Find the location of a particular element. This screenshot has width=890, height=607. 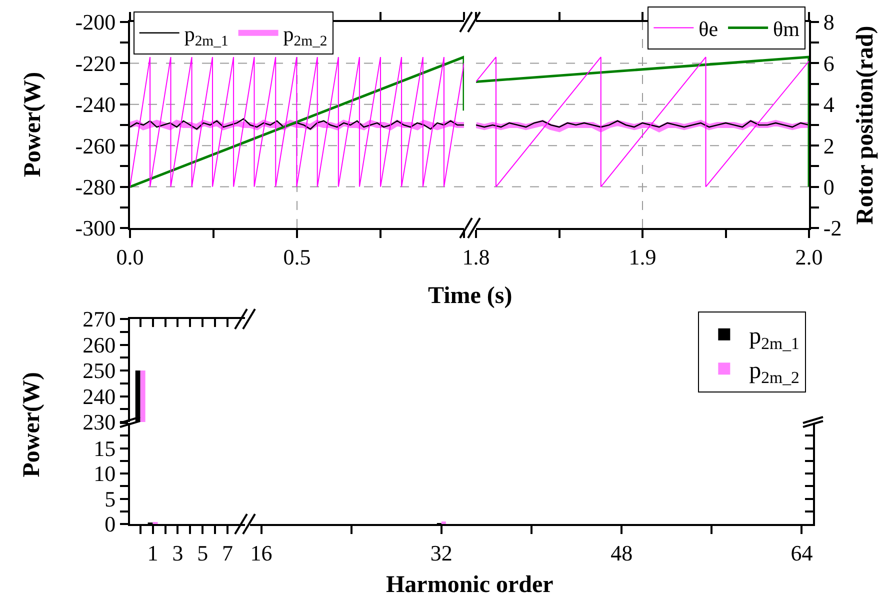

y-tick-label: 10 is located at coordinates (105, 473).